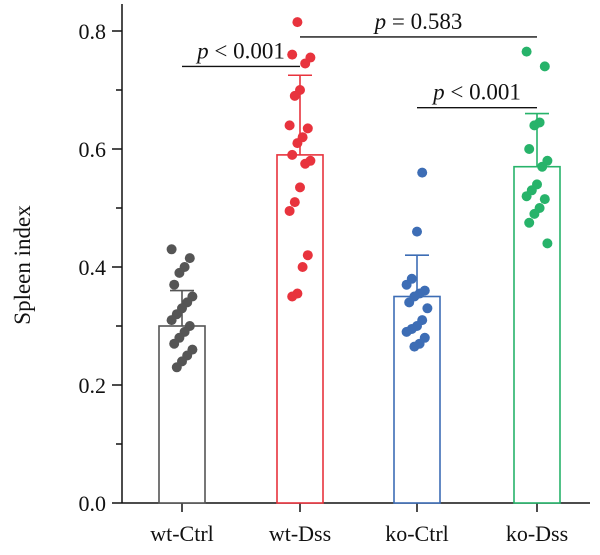  I want to click on x-tick-labels: wt-Ctrl wt-Dss ko-Ctrl ko-Dss, so click(359, 533).